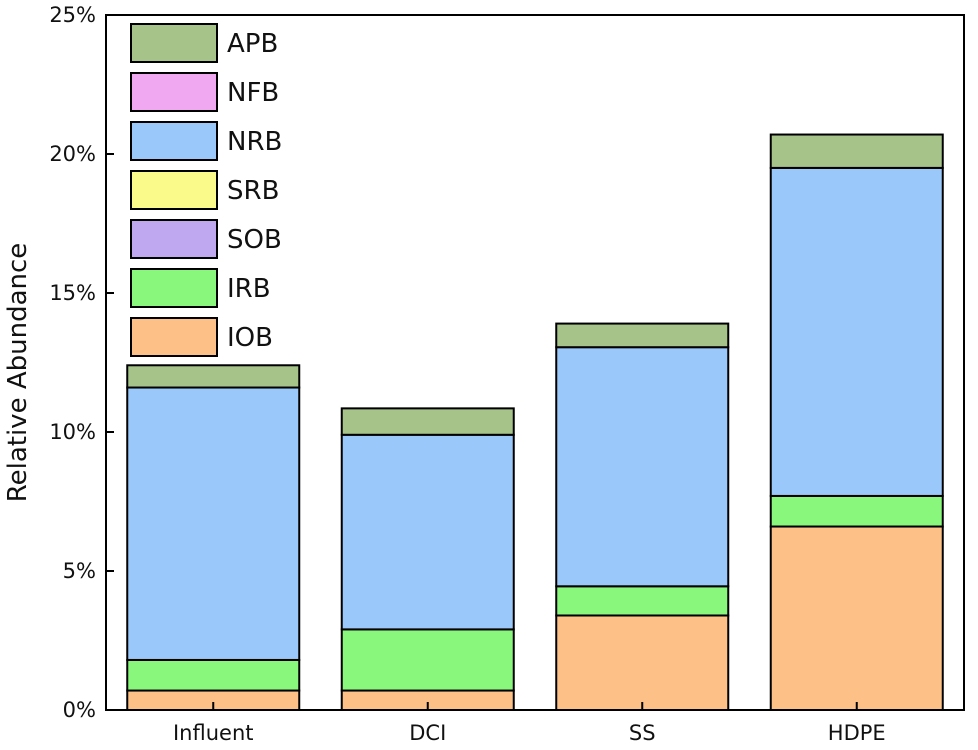  I want to click on y-tick-label: 0%, so click(79, 710).